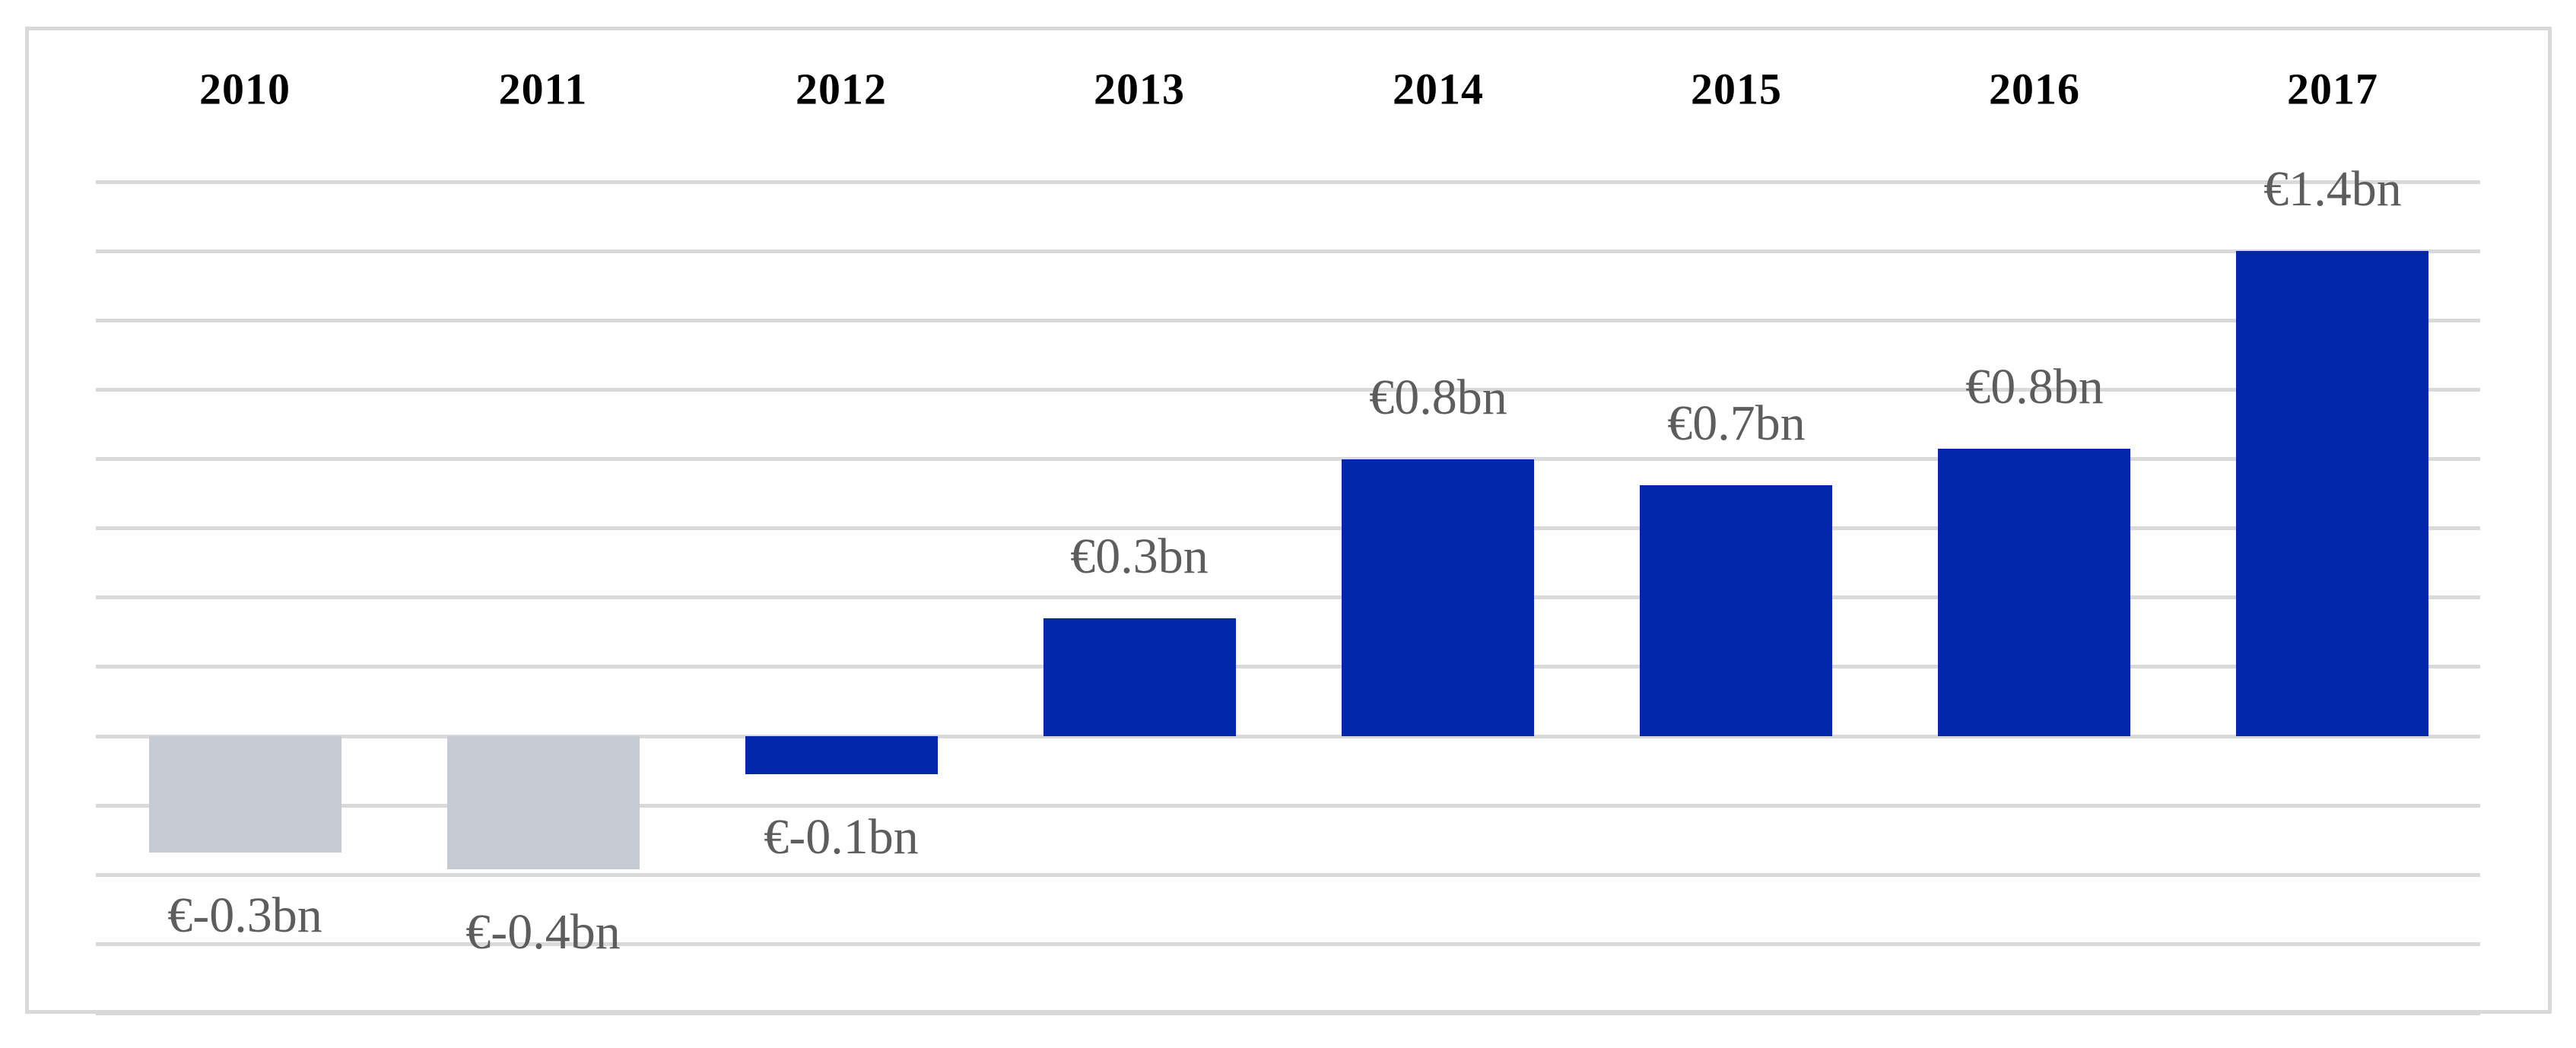  Describe the element at coordinates (2332, 89) in the screenshot. I see `category-label-2017: 2017` at that location.